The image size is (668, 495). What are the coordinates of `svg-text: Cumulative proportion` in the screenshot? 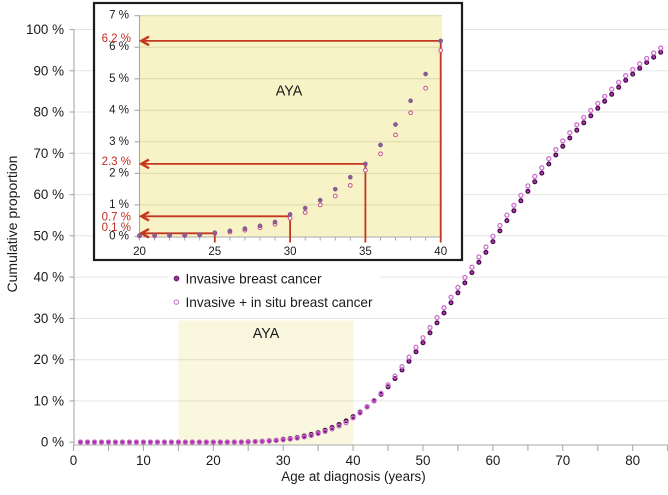 It's located at (12, 224).